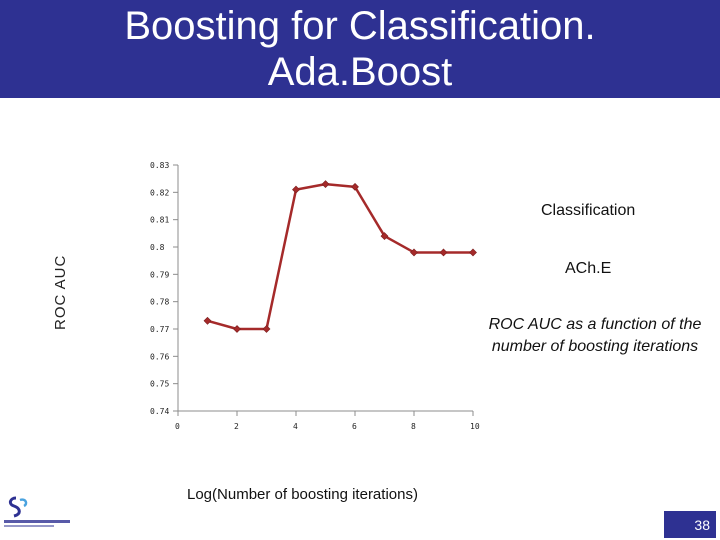 Image resolution: width=720 pixels, height=540 pixels. Describe the element at coordinates (159, 220) in the screenshot. I see `y-tick-label: 0.81` at that location.